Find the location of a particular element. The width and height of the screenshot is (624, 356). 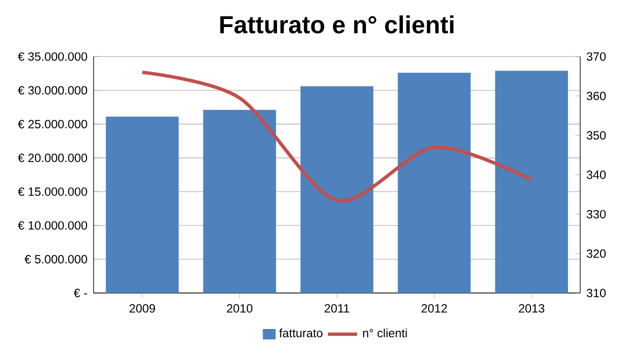

y2-tick-label: 370 is located at coordinates (596, 56).